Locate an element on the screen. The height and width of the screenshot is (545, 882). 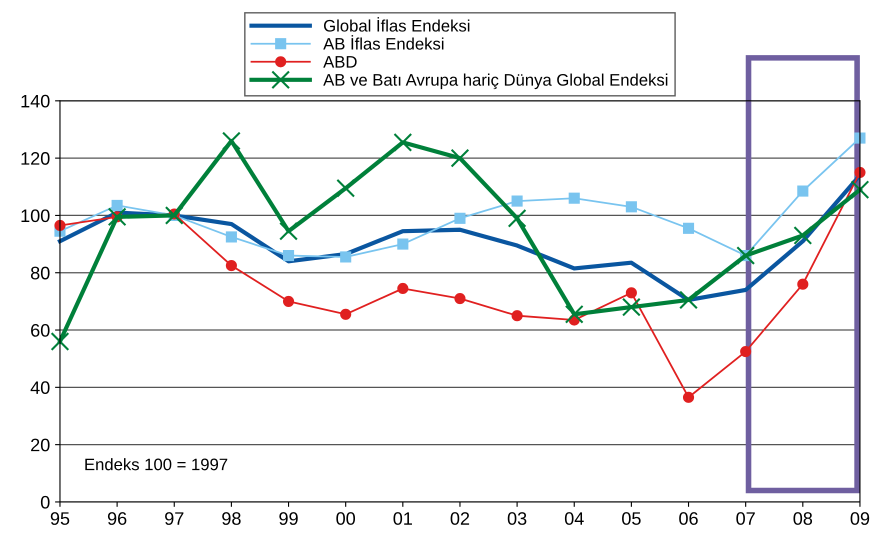
x-tick-label: 99 is located at coordinates (288, 518).